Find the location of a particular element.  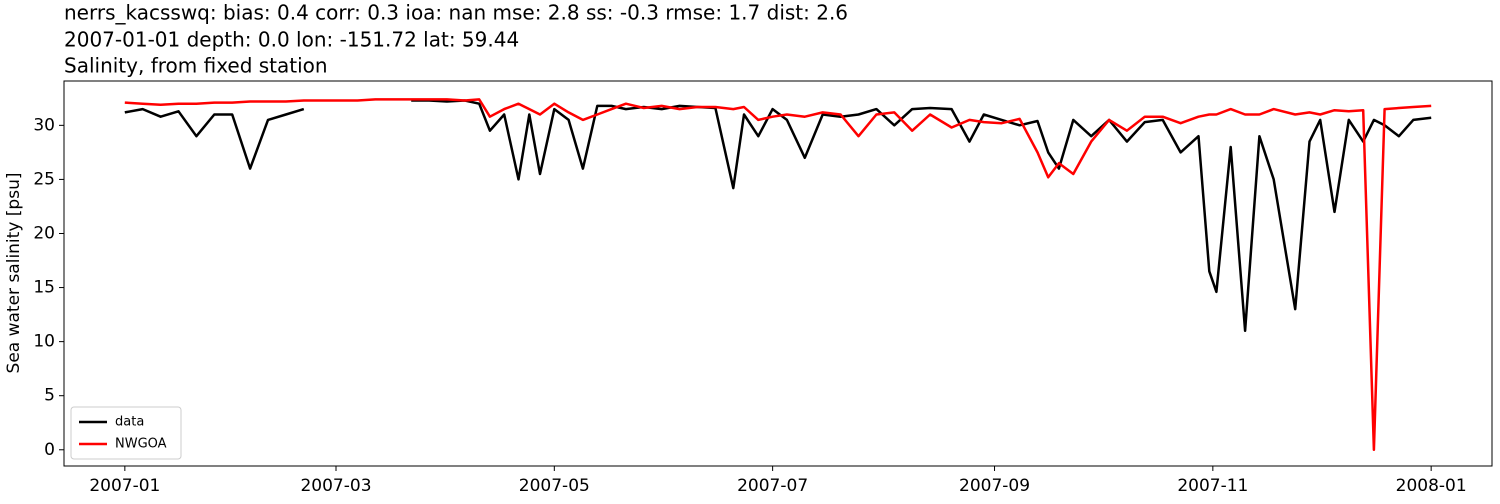

y-tick-label: 30 is located at coordinates (44, 125).